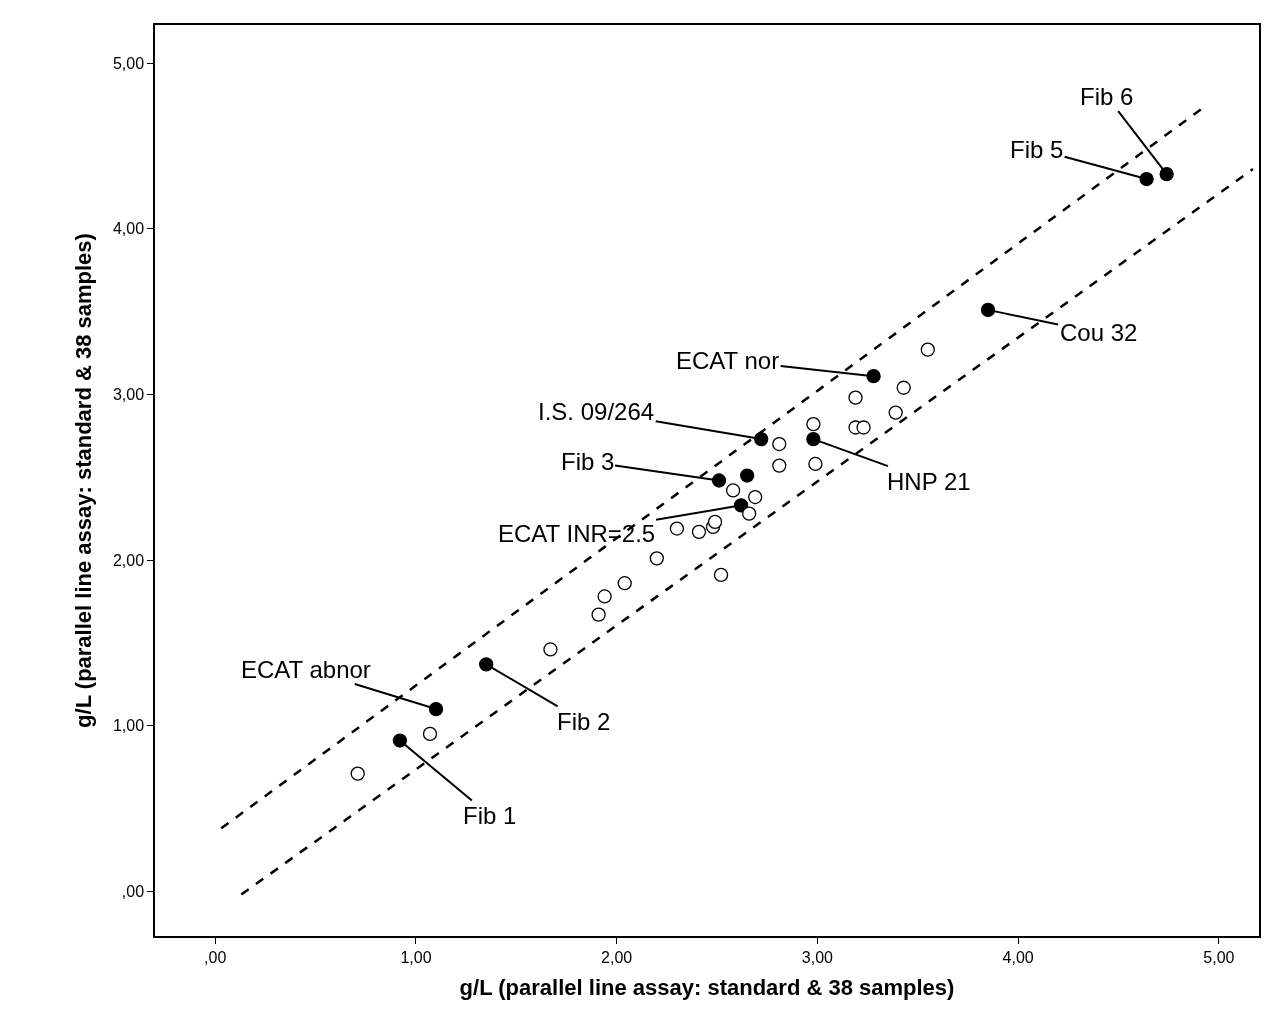 Image resolution: width=1266 pixels, height=1031 pixels. Describe the element at coordinates (1107, 96) in the screenshot. I see `annotation: Fib 6` at that location.